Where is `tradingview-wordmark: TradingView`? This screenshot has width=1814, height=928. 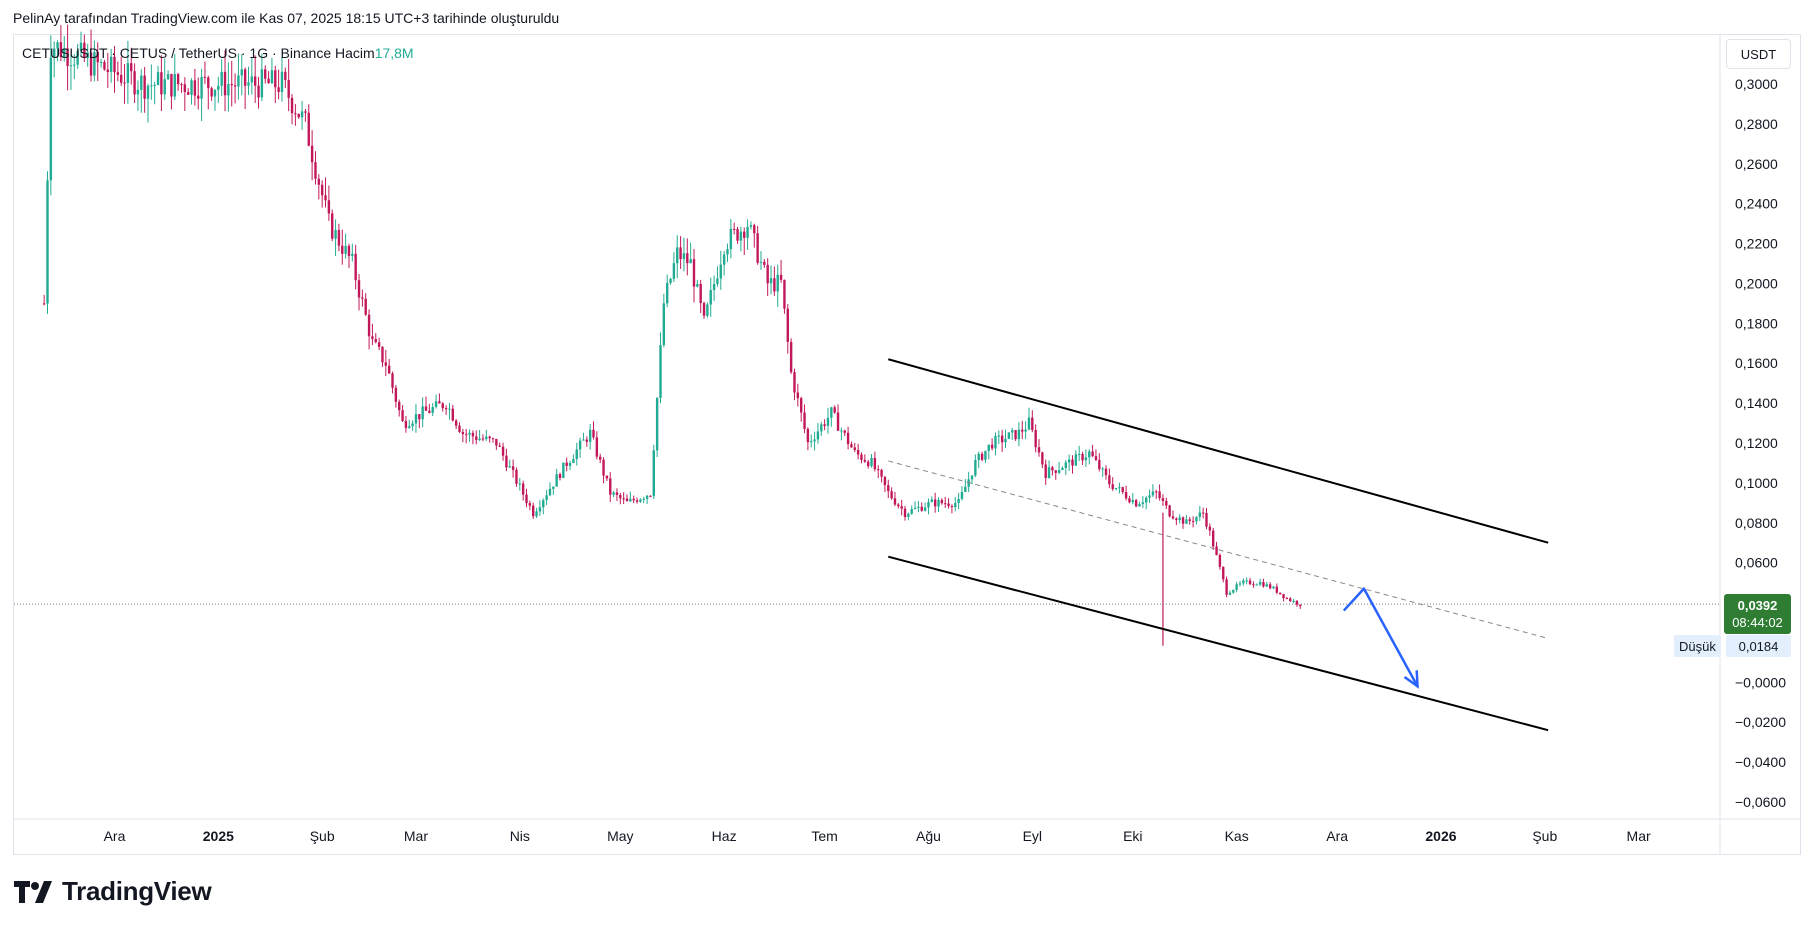 tradingview-wordmark: TradingView is located at coordinates (137, 891).